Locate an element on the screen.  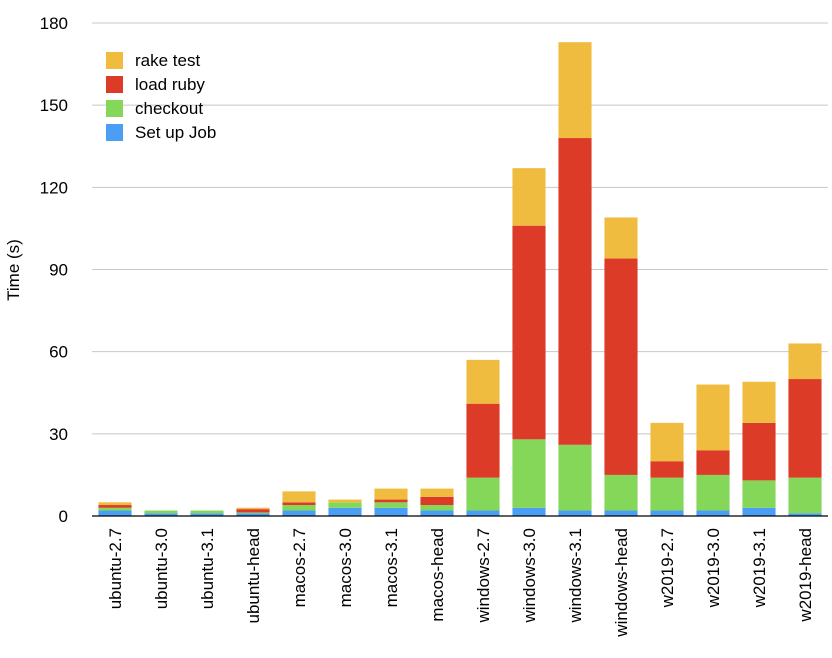
y-tick-label: 90 is located at coordinates (58, 270).